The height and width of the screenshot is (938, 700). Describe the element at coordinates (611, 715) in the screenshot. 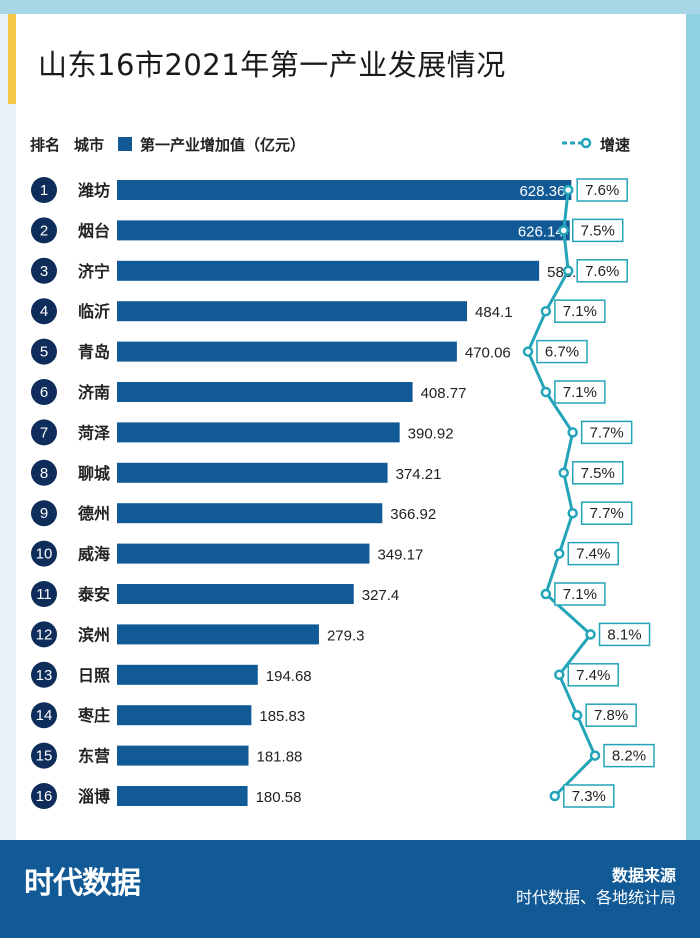

I see `growth-label: 7.8%` at that location.